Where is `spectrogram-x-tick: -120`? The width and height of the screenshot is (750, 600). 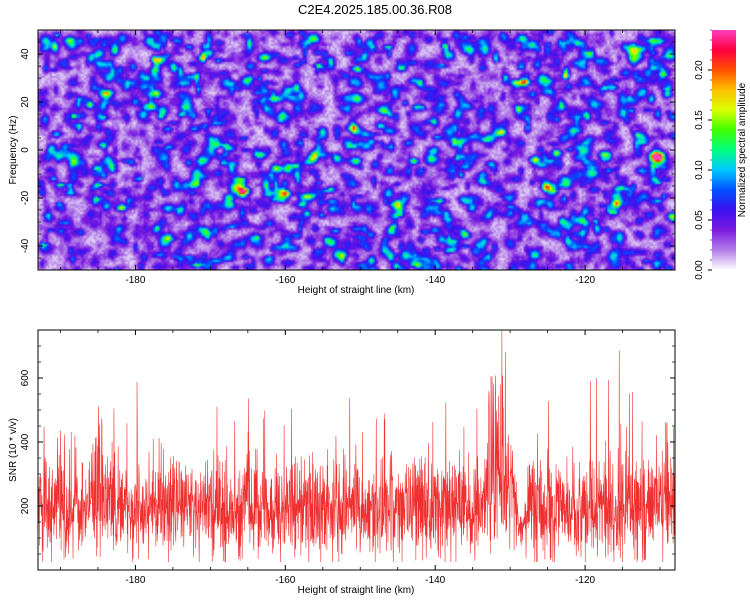 spectrogram-x-tick: -120 is located at coordinates (585, 158).